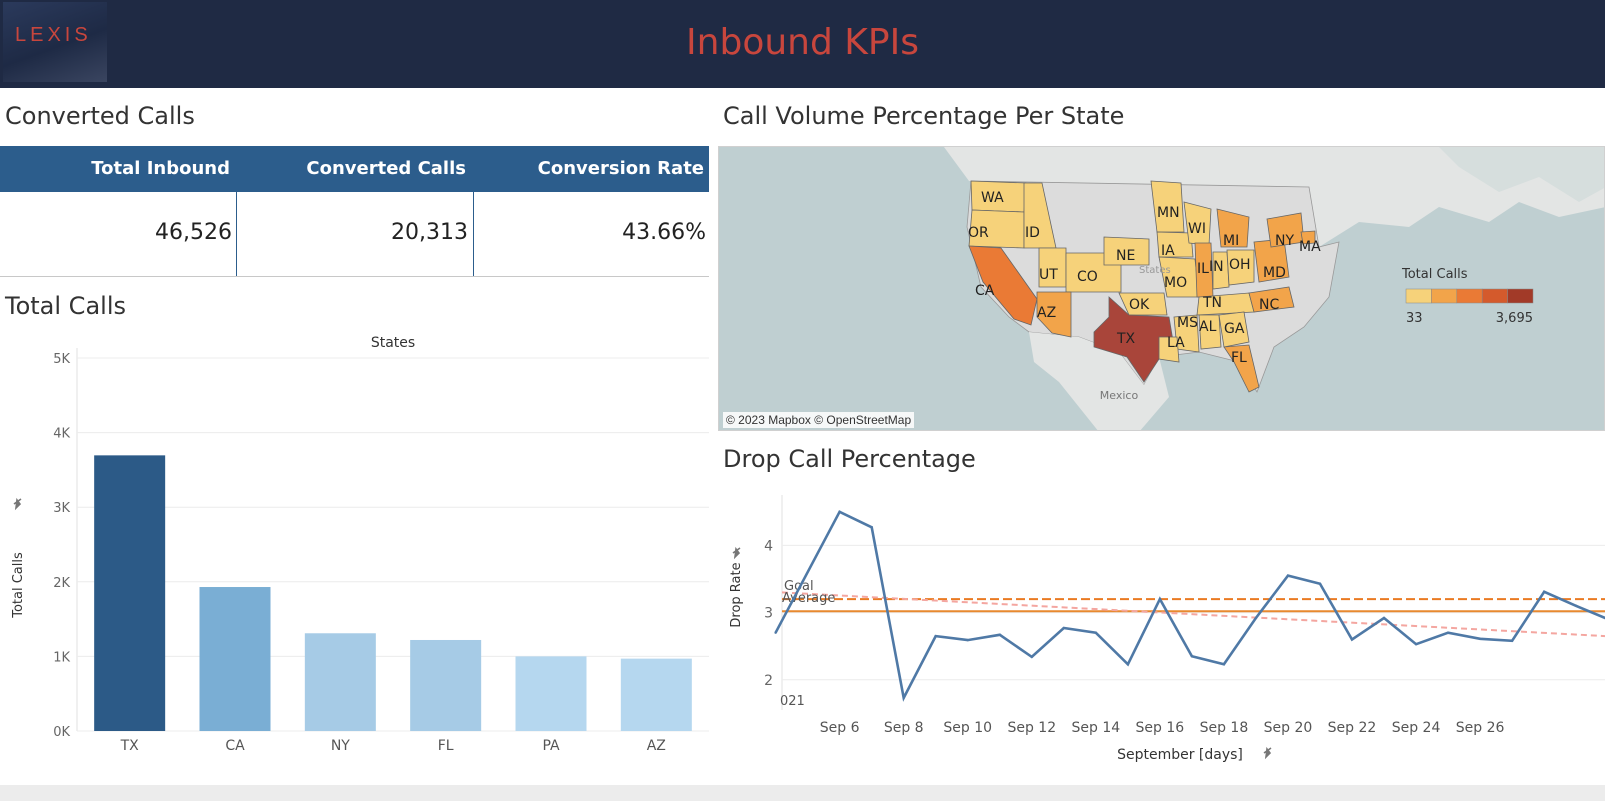  I want to click on footer-bar, so click(802, 793).